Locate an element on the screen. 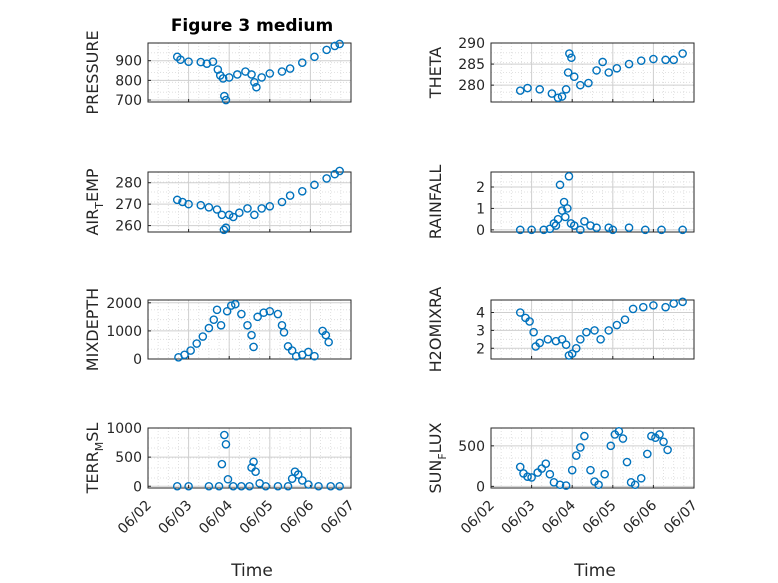 The height and width of the screenshot is (583, 778). chart-title: Figure 3 medium is located at coordinates (252, 26).